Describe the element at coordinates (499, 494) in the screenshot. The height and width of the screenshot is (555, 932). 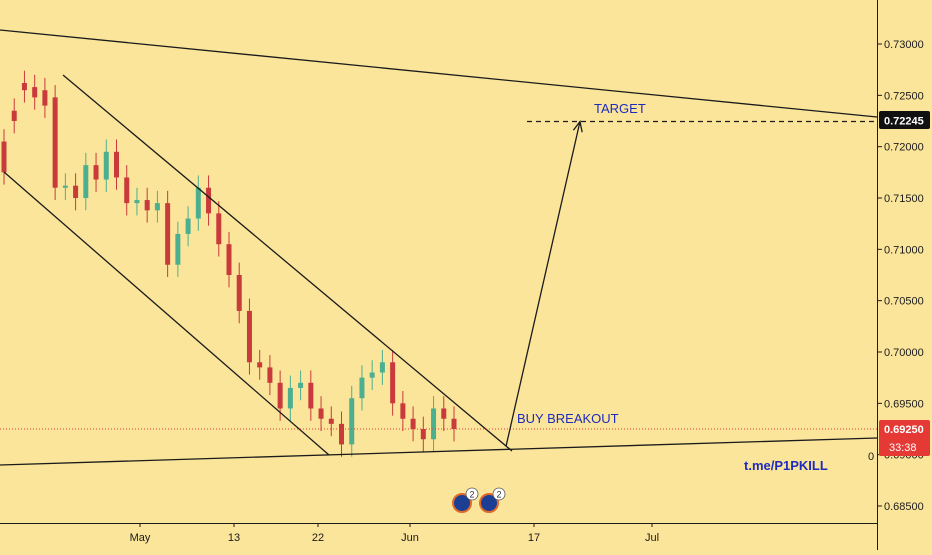
I see `event-count-badge` at that location.